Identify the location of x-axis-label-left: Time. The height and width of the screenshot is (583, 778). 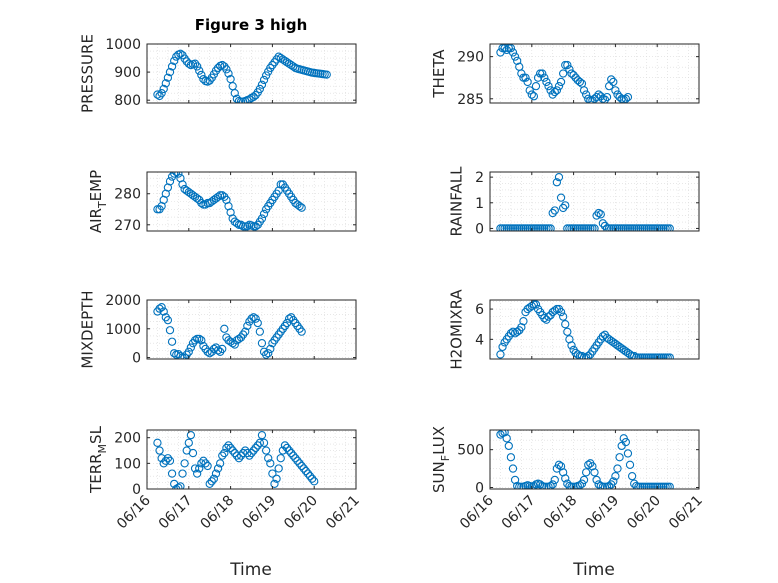
(250, 570).